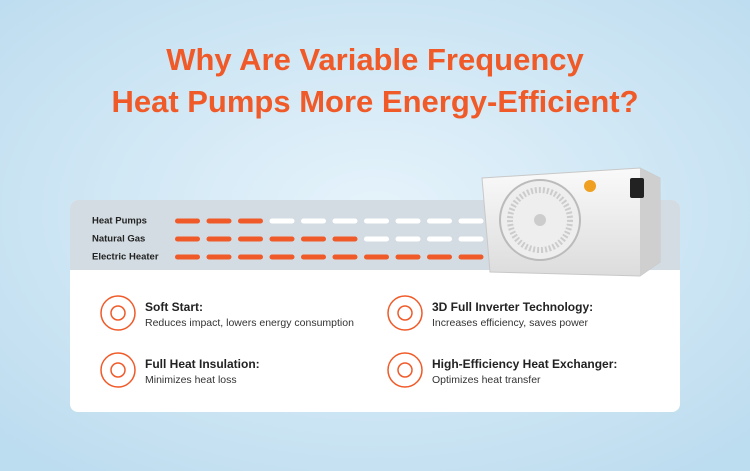 This screenshot has width=750, height=471. Describe the element at coordinates (174, 307) in the screenshot. I see `feature-title: Soft Start:` at that location.